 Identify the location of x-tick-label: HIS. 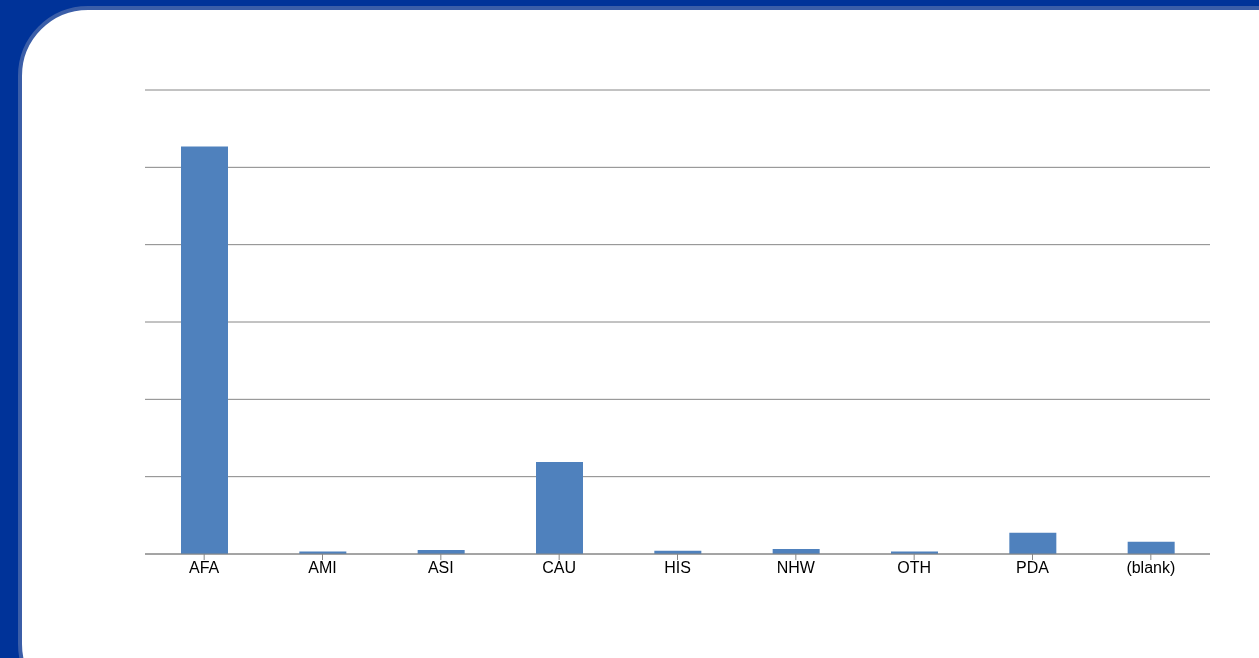
(677, 568).